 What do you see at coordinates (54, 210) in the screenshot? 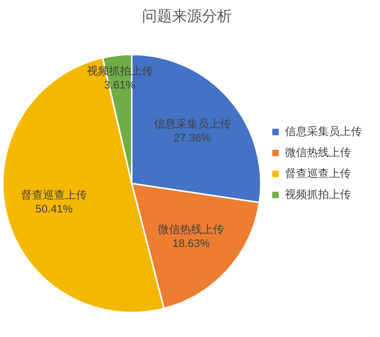
I see `data-label: 50.41%` at bounding box center [54, 210].